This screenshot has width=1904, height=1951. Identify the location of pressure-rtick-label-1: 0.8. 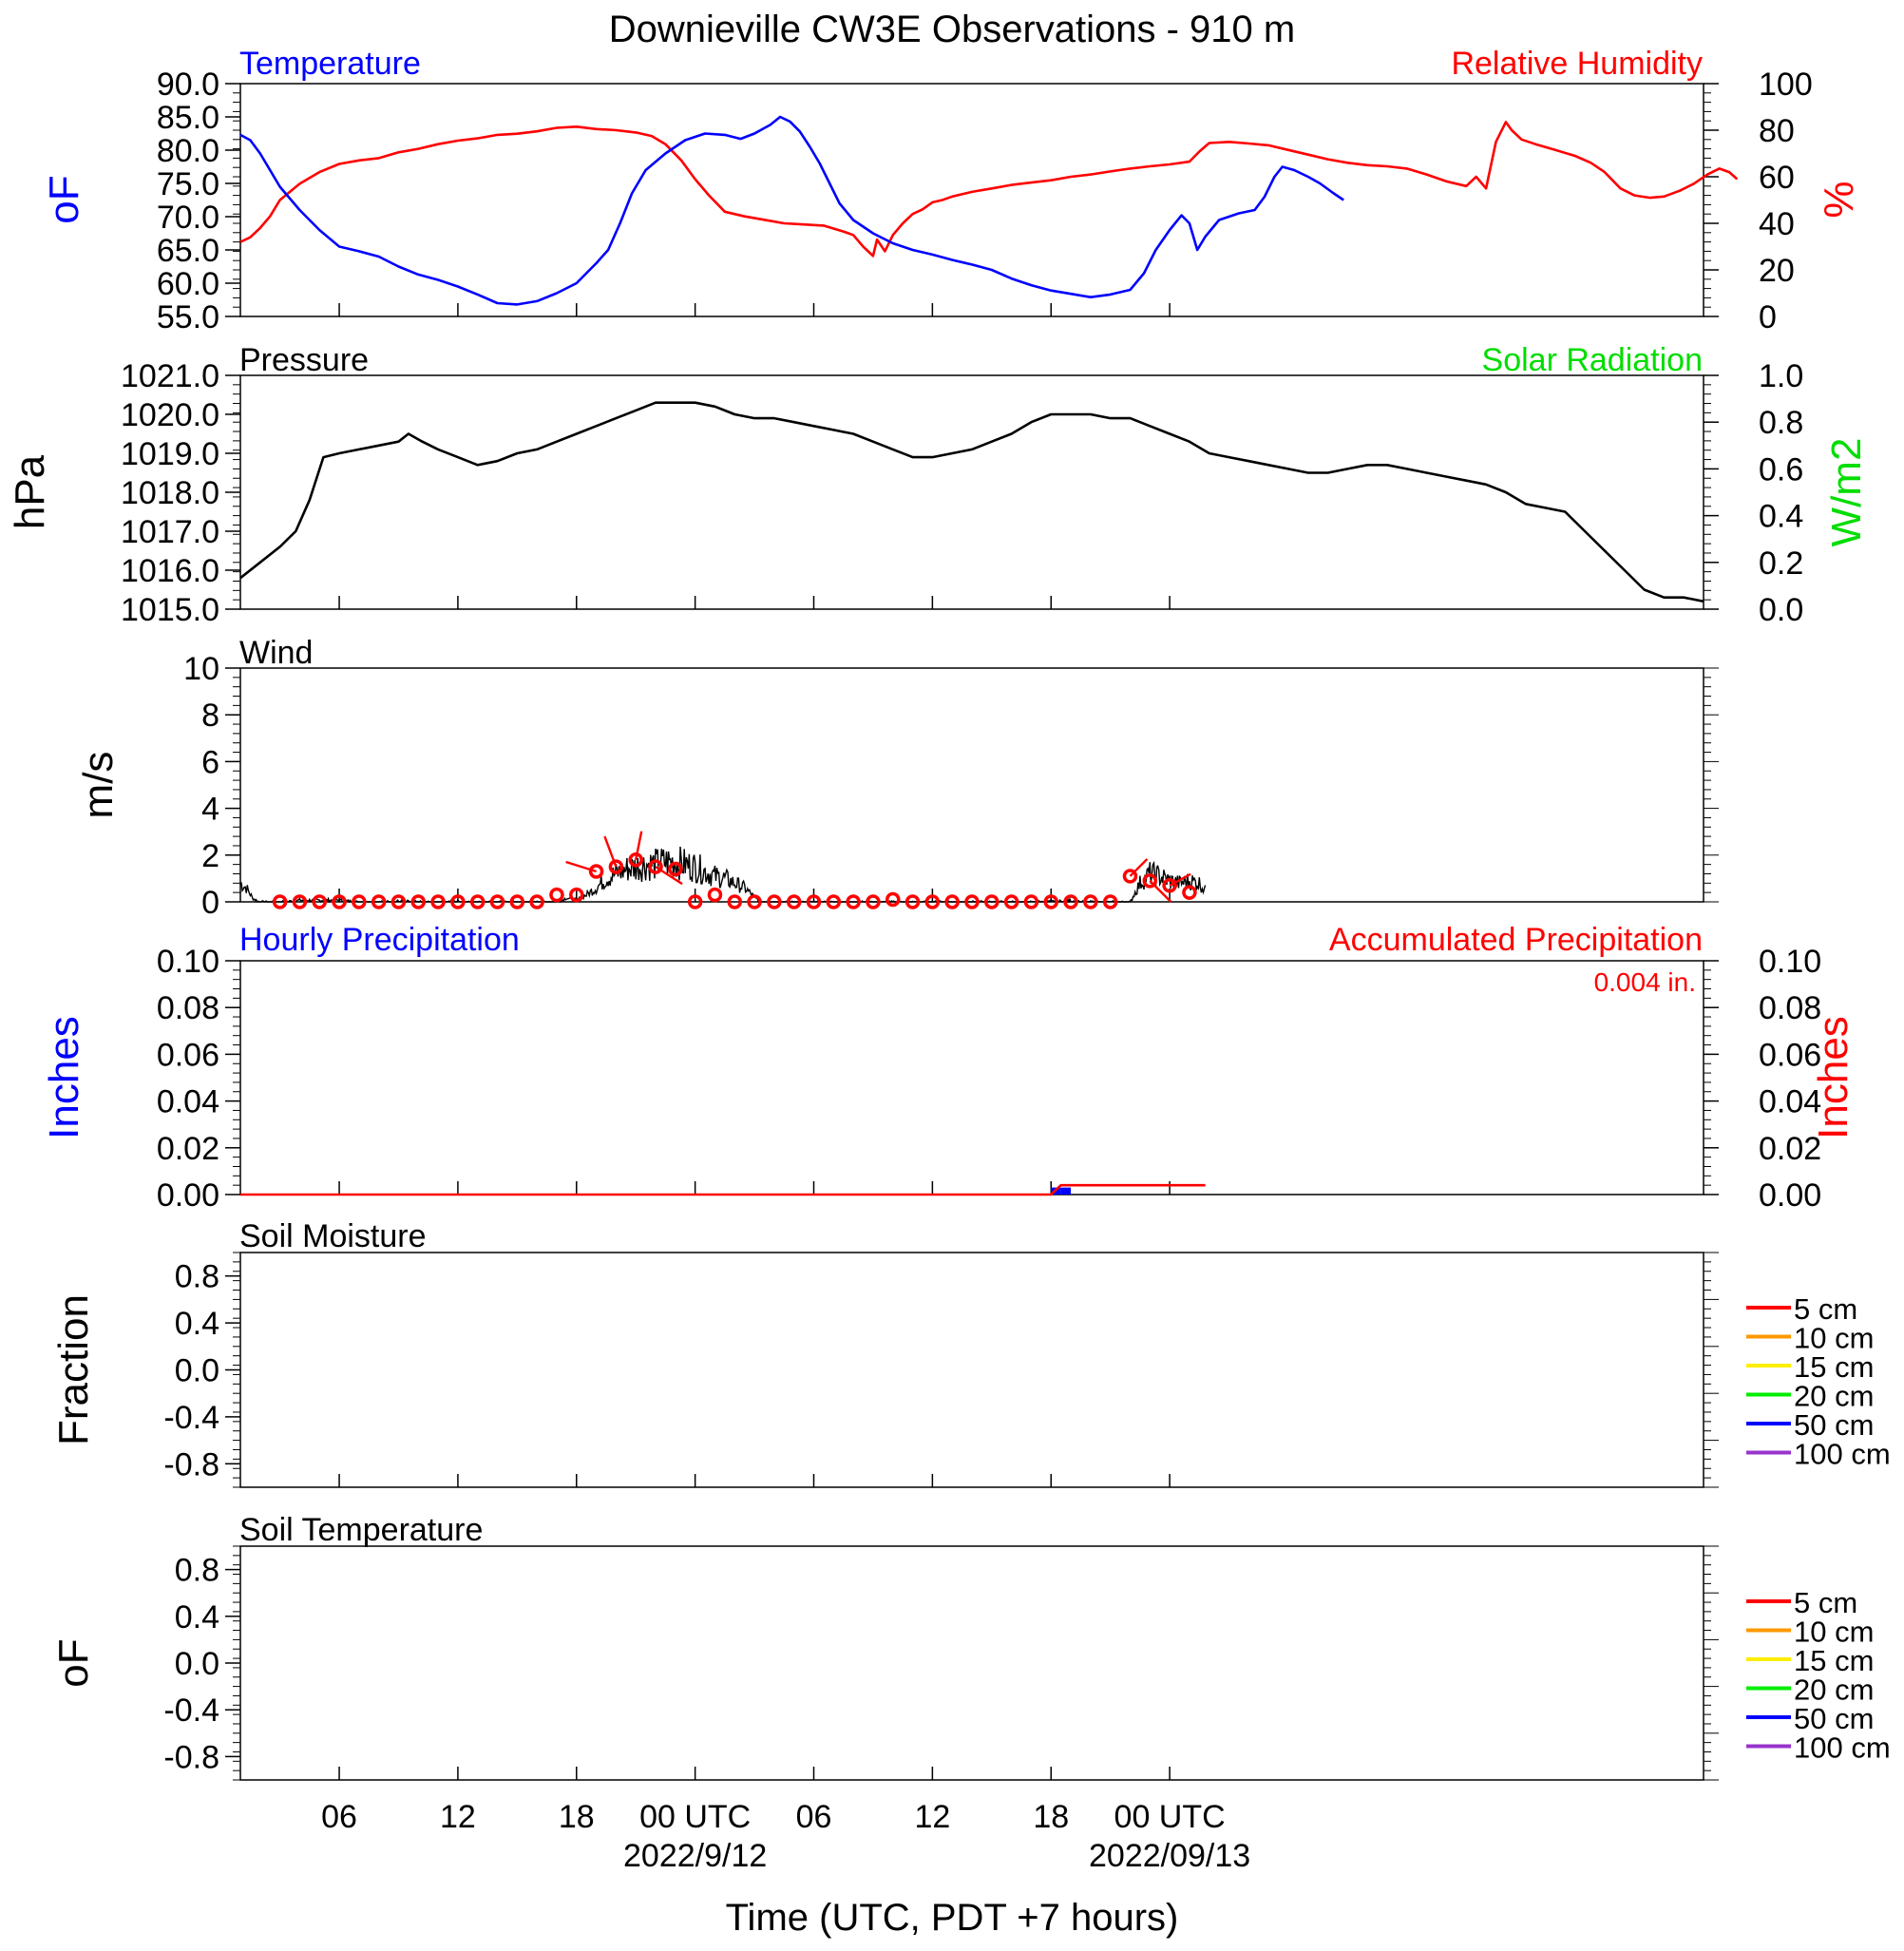
(1781, 423).